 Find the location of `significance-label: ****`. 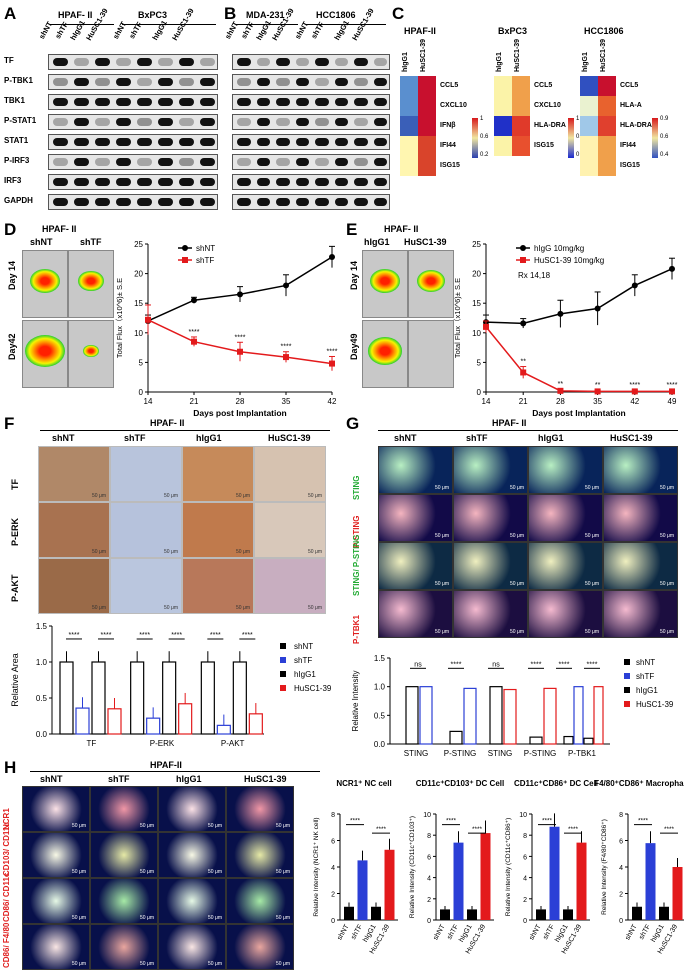

significance-label: **** is located at coordinates (194, 332).